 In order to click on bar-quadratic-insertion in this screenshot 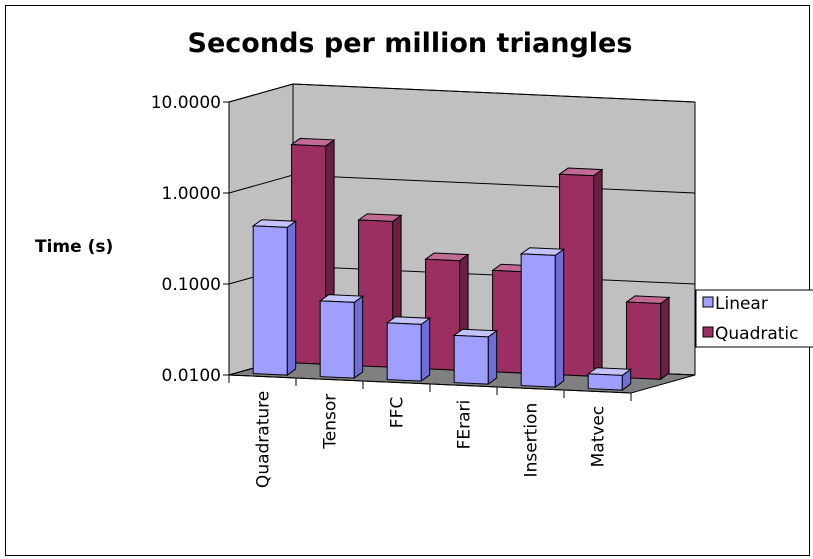, I will do `click(581, 272)`.